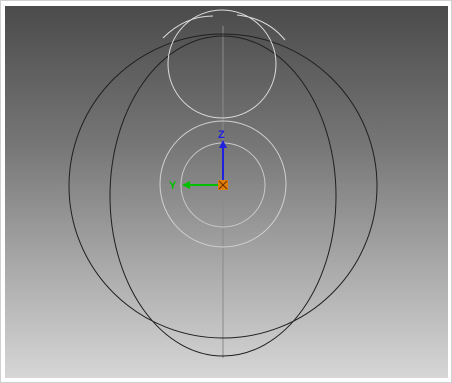 This screenshot has height=383, width=452. Describe the element at coordinates (188, 27) in the screenshot. I see `top-light-arc-left` at that location.